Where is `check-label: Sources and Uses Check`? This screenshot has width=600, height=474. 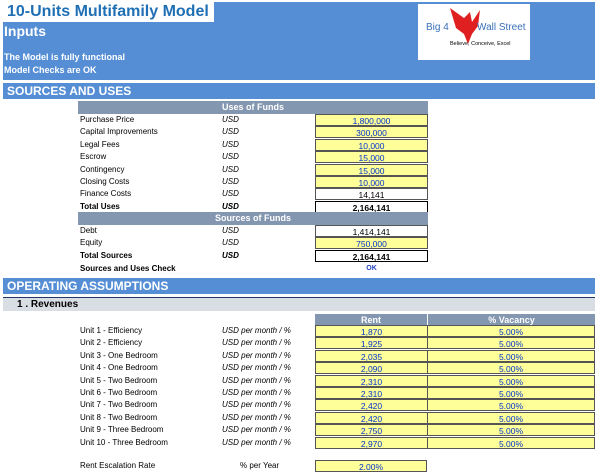
check-label: Sources and Uses Check is located at coordinates (128, 268).